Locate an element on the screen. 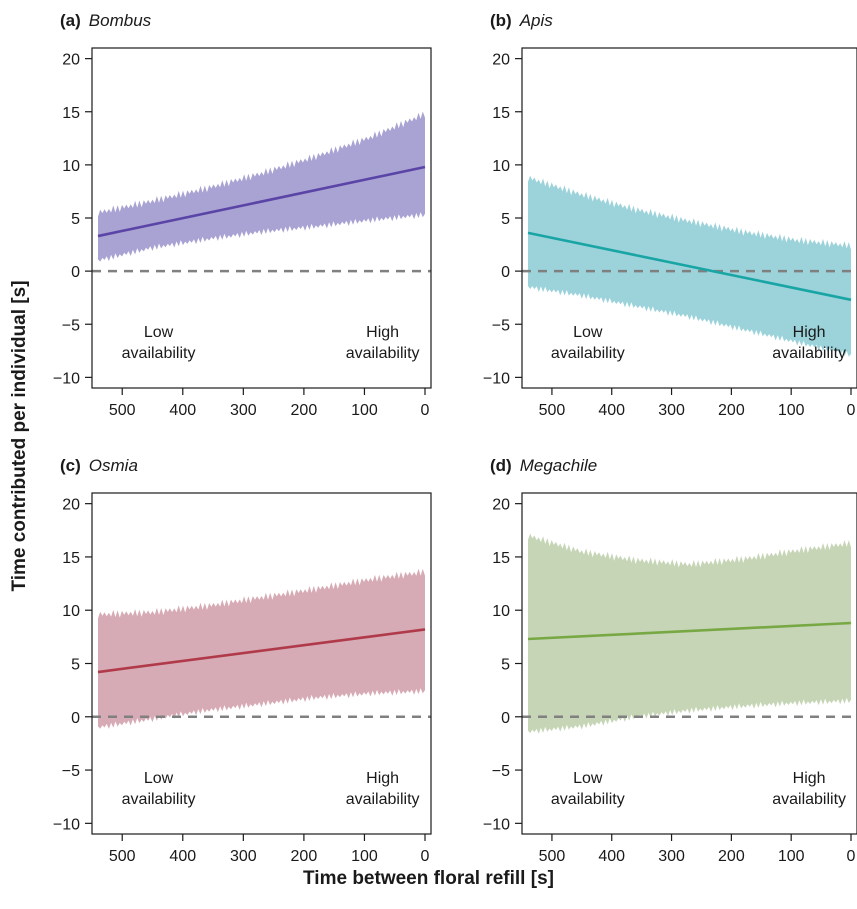 This screenshot has width=857, height=909. panel-taxon: Bombus is located at coordinates (120, 20).